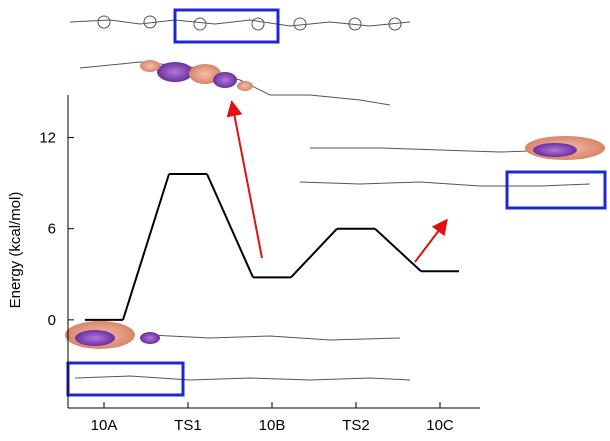 The width and height of the screenshot is (610, 441). What do you see at coordinates (188, 425) in the screenshot?
I see `x-tick-label: TS1` at bounding box center [188, 425].